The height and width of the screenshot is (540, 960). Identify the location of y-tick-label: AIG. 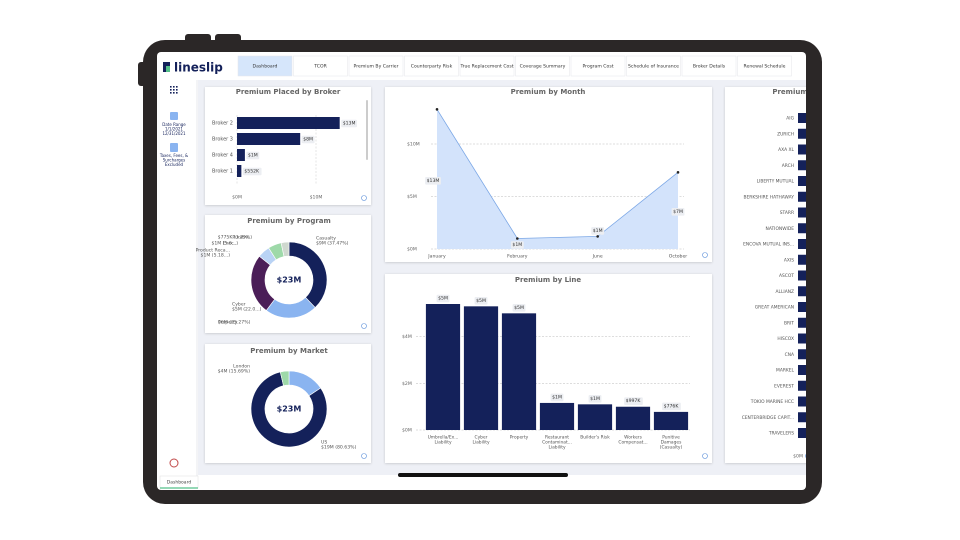
(790, 119).